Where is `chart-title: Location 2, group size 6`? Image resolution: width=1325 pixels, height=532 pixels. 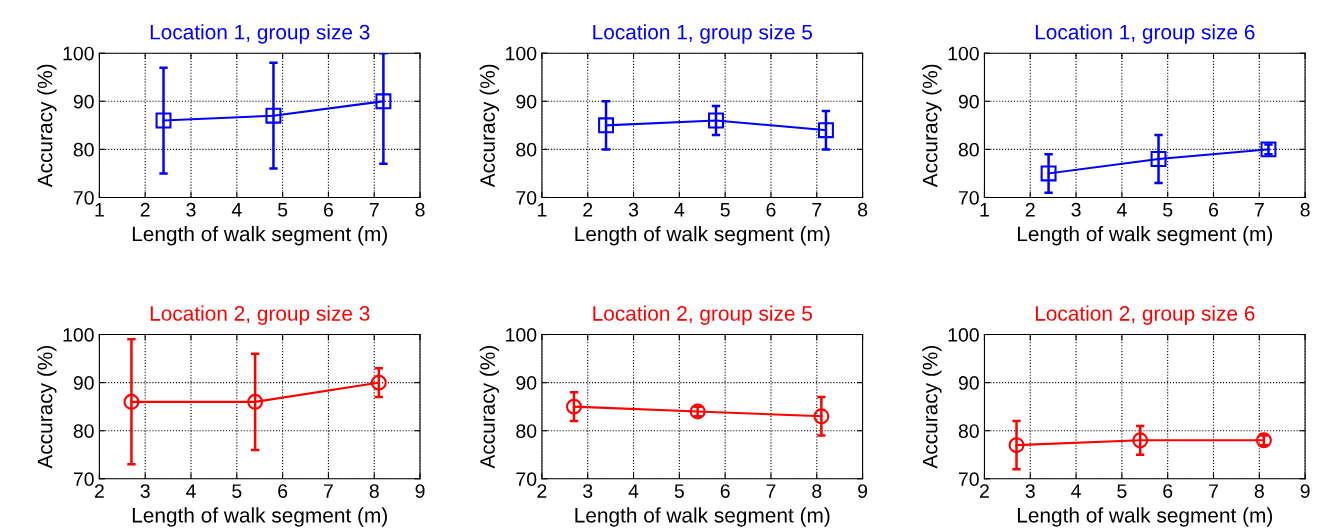
chart-title: Location 2, group size 6 is located at coordinates (1145, 315).